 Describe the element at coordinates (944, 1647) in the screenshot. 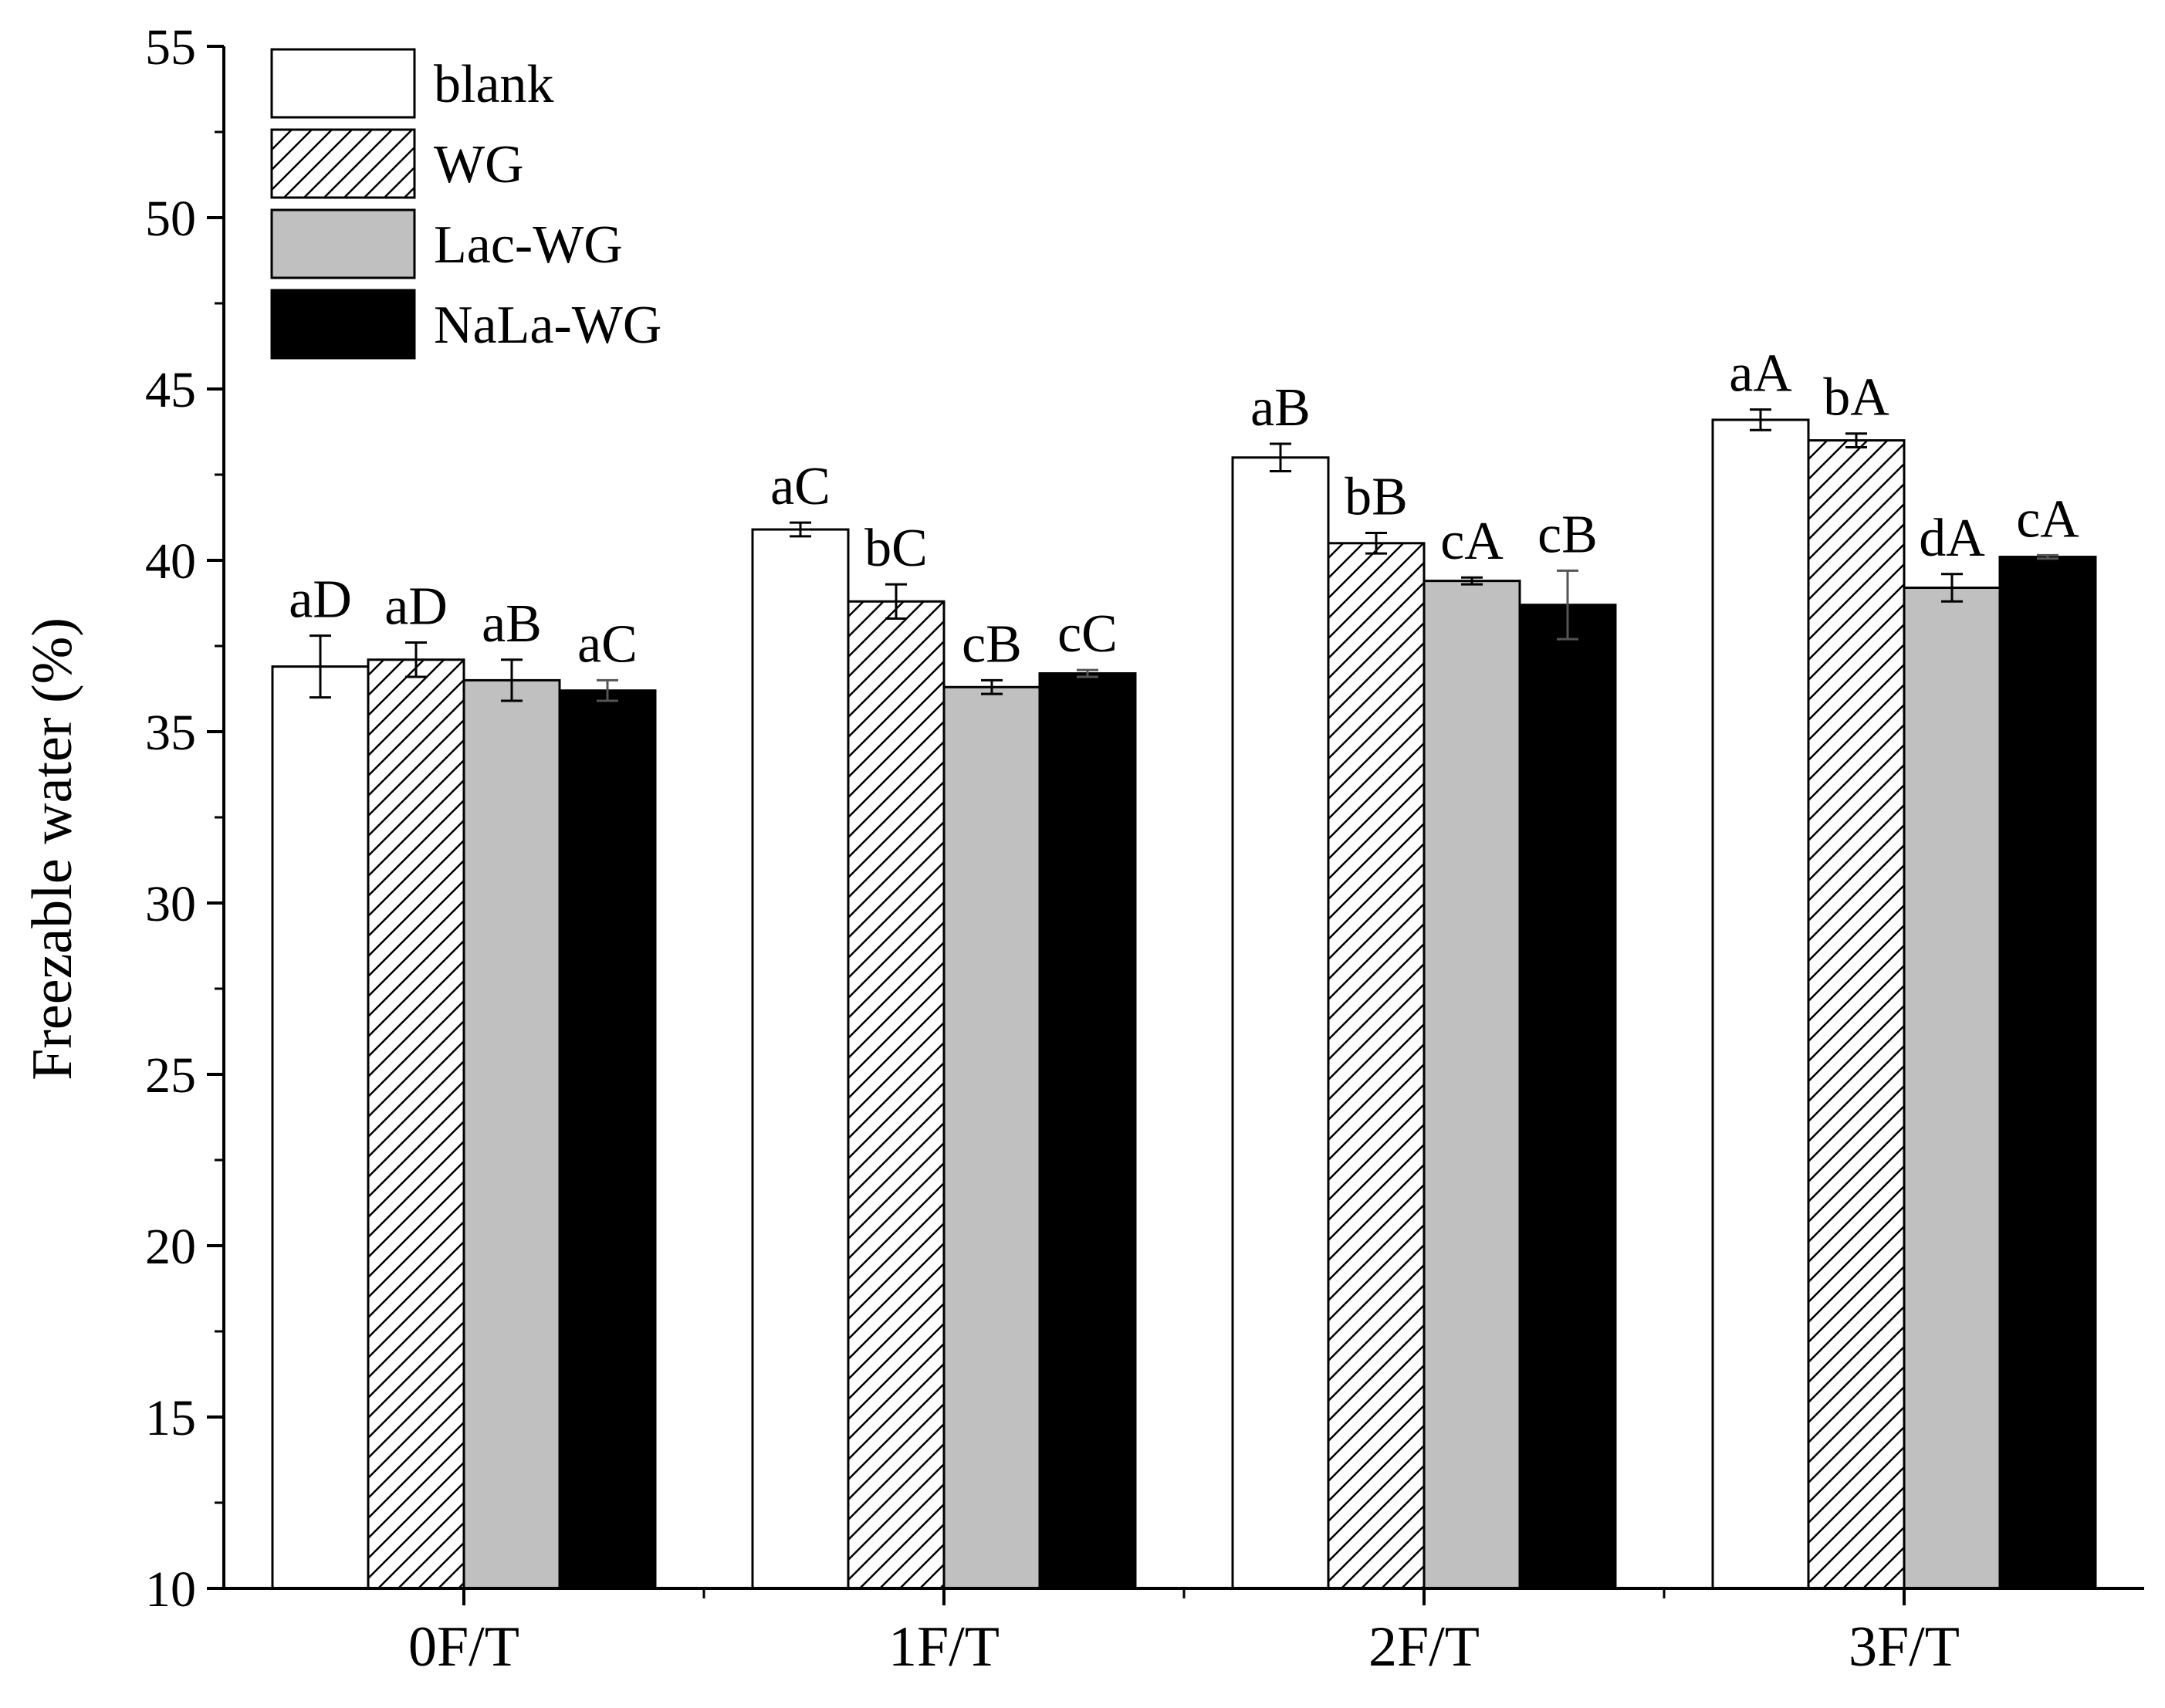

I see `x-tick-label-1F/T: 1F/T` at that location.